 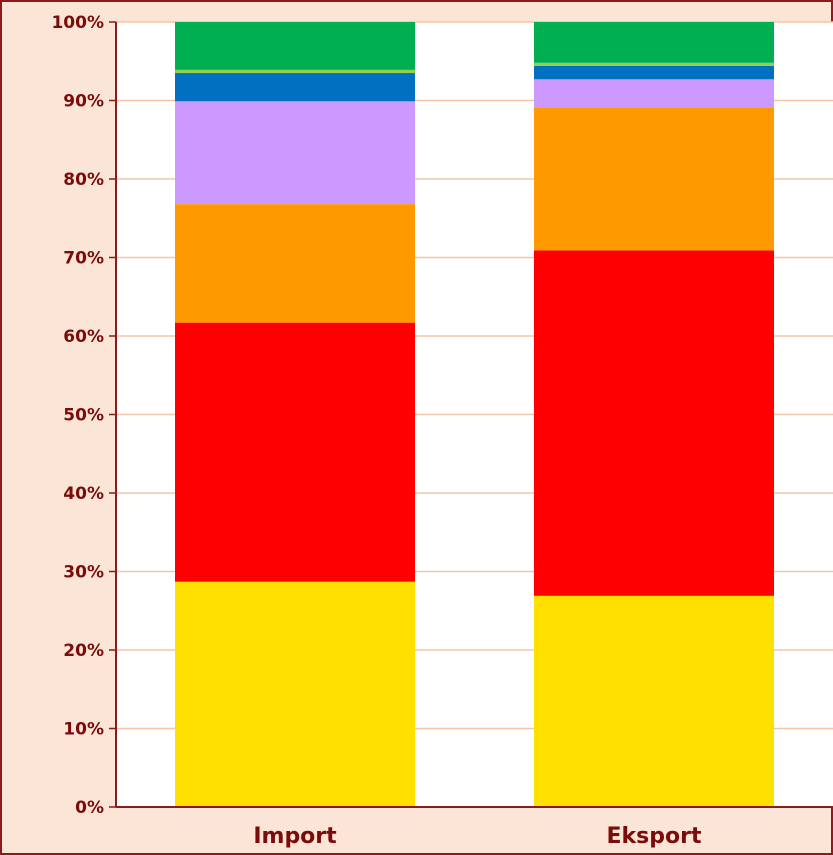 I want to click on y-tick-label: 40%, so click(x=83, y=494).